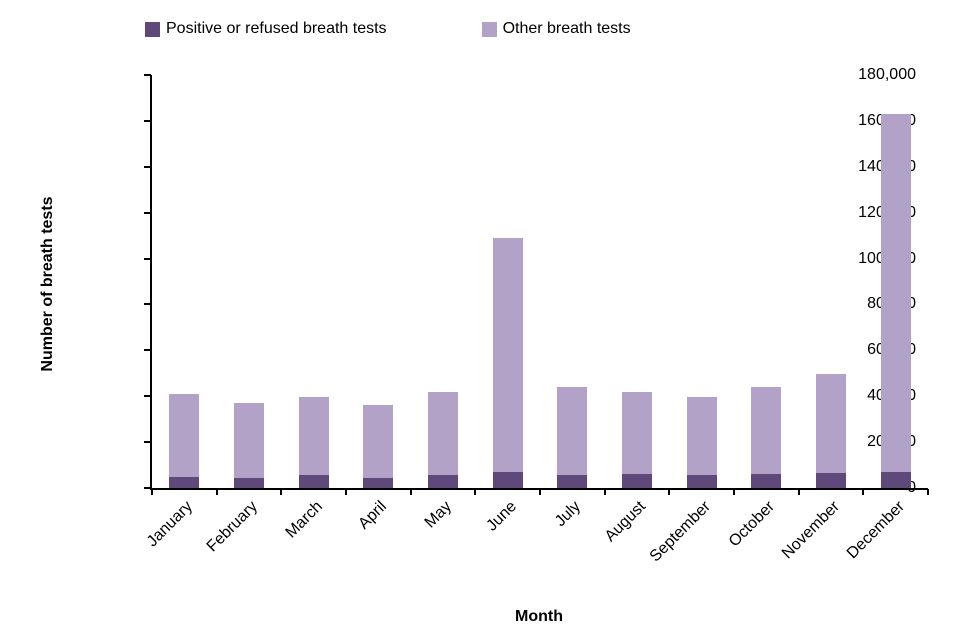 This screenshot has height=640, width=960. Describe the element at coordinates (752, 524) in the screenshot. I see `x-tick-label: October` at that location.